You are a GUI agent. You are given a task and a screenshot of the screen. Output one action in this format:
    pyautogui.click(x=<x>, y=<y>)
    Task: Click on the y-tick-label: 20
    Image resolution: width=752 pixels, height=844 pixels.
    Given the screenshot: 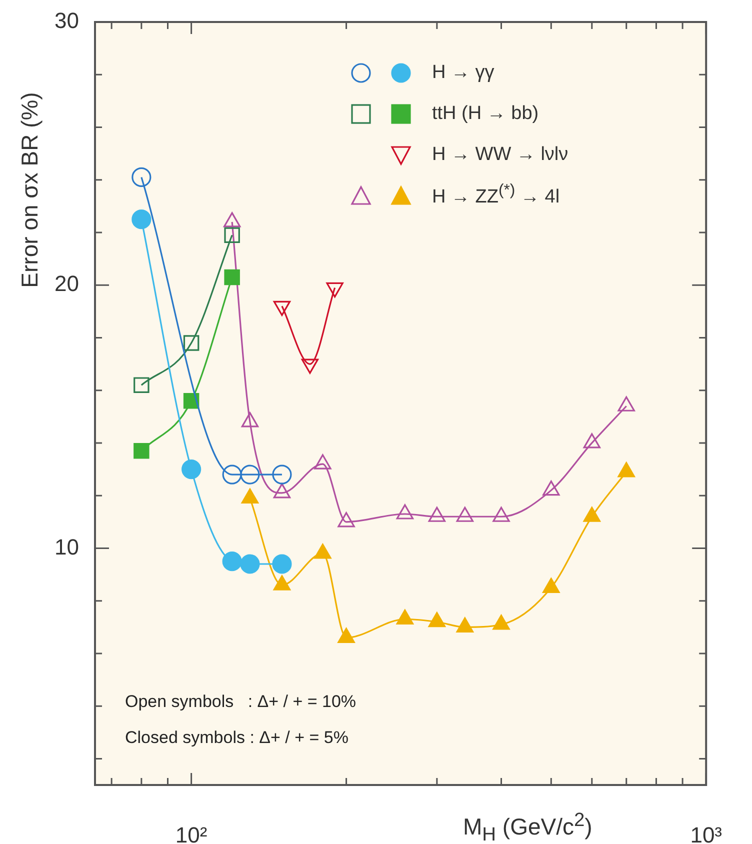 What is the action you would take?
    pyautogui.click(x=66, y=283)
    